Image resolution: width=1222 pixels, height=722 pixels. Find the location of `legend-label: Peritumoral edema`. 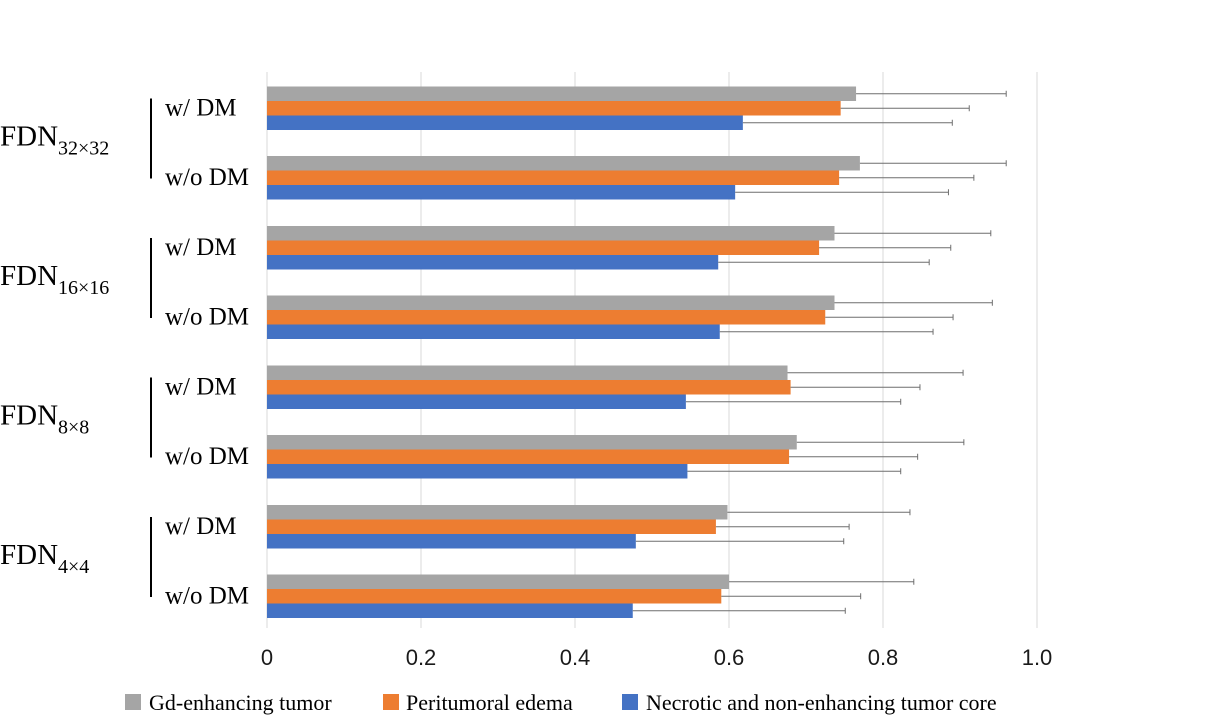

legend-label: Peritumoral edema is located at coordinates (489, 702).